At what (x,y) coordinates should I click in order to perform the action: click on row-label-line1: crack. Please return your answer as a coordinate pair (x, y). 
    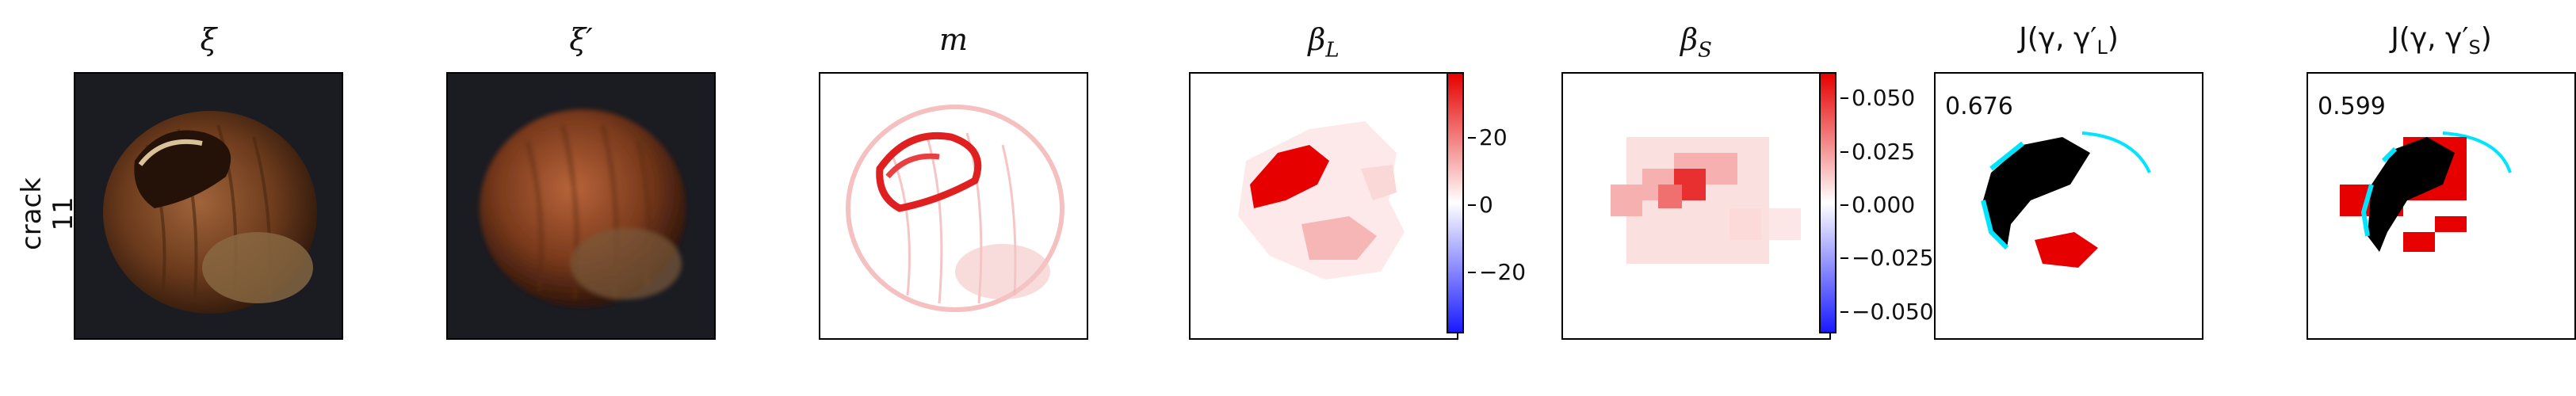
    Looking at the image, I should click on (32, 213).